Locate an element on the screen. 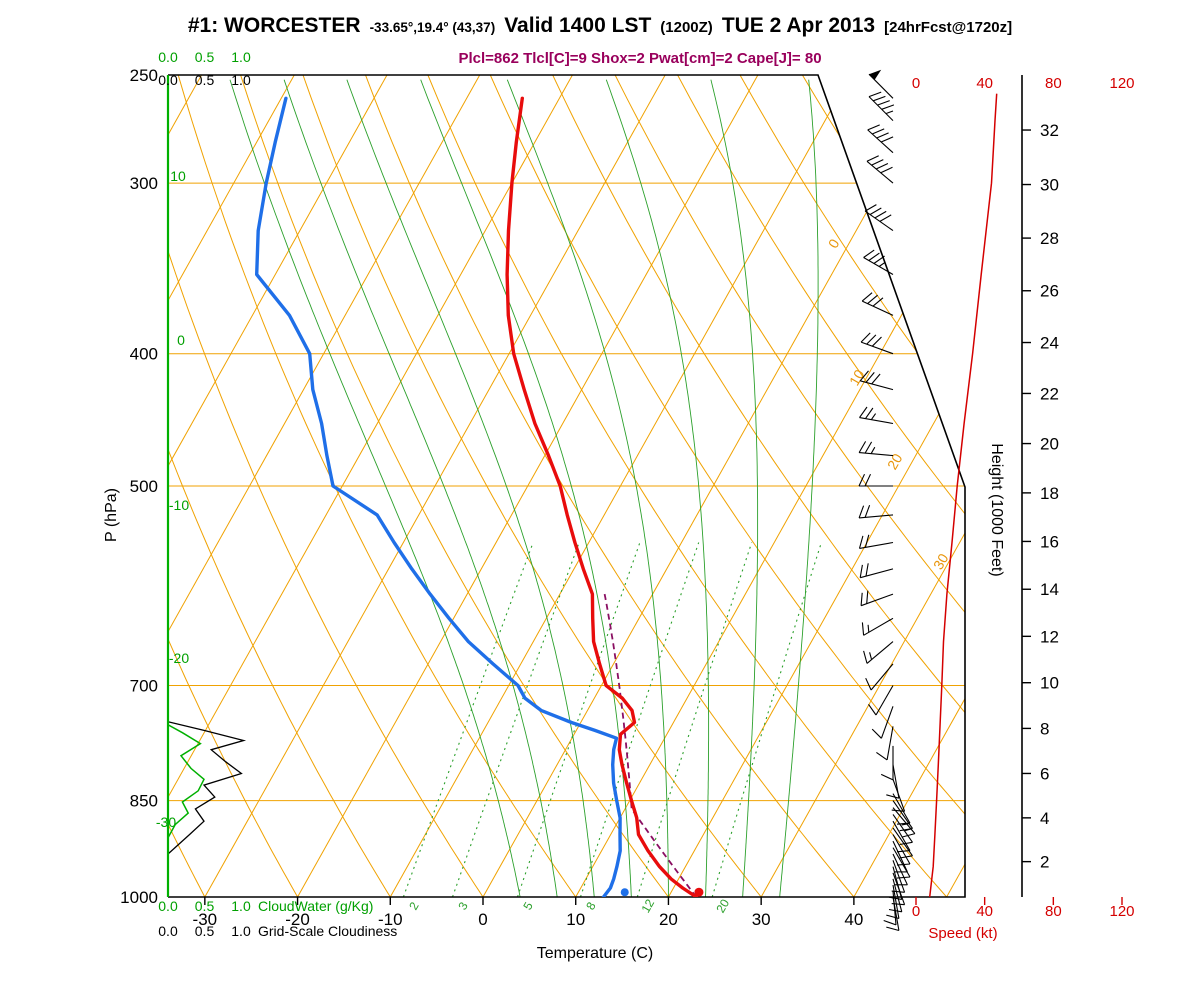 The image size is (1200, 1000). height-tick-label: 4 is located at coordinates (1044, 818).